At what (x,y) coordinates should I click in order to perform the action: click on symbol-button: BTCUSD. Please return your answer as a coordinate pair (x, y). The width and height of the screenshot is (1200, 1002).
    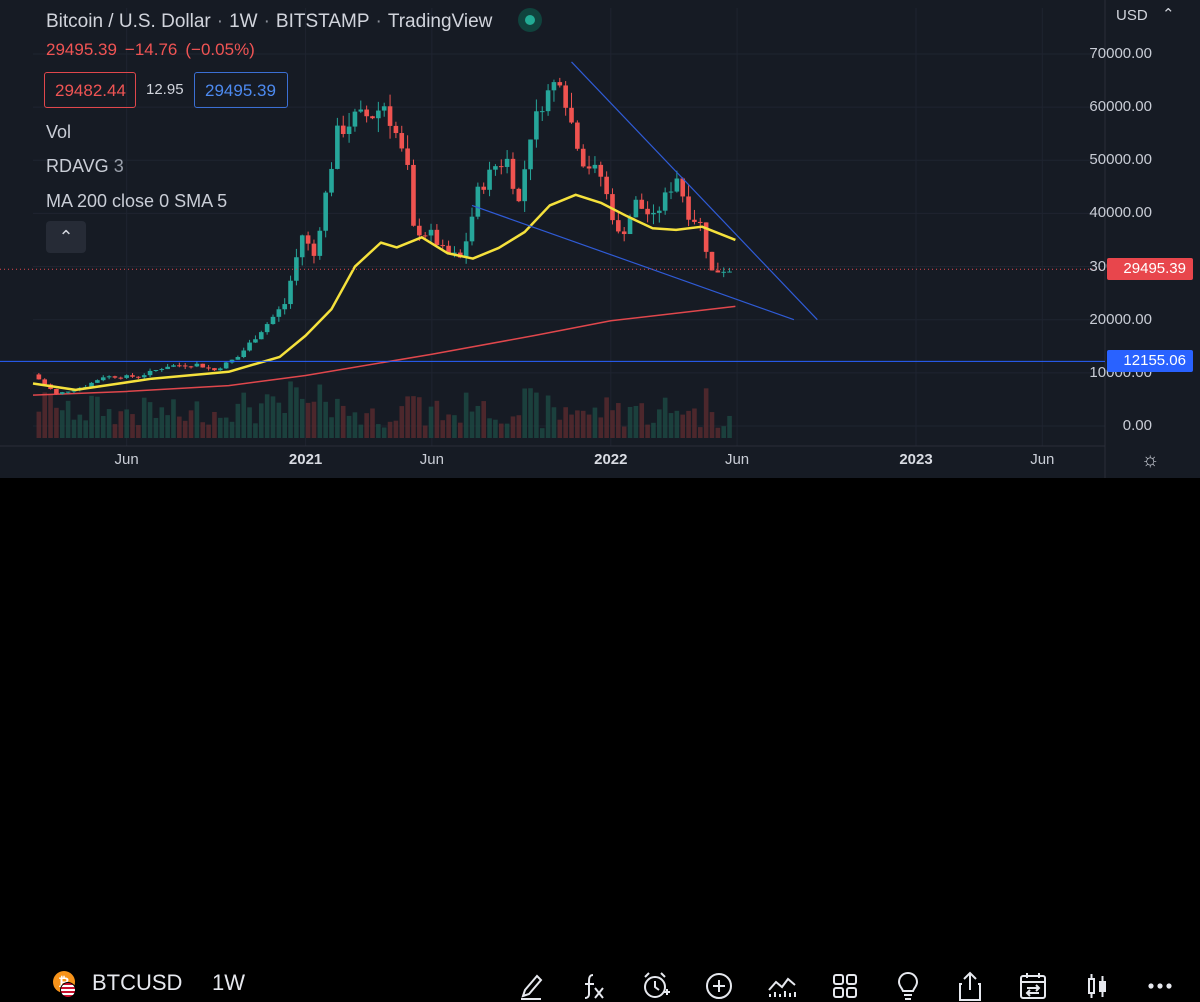
    Looking at the image, I should click on (137, 982).